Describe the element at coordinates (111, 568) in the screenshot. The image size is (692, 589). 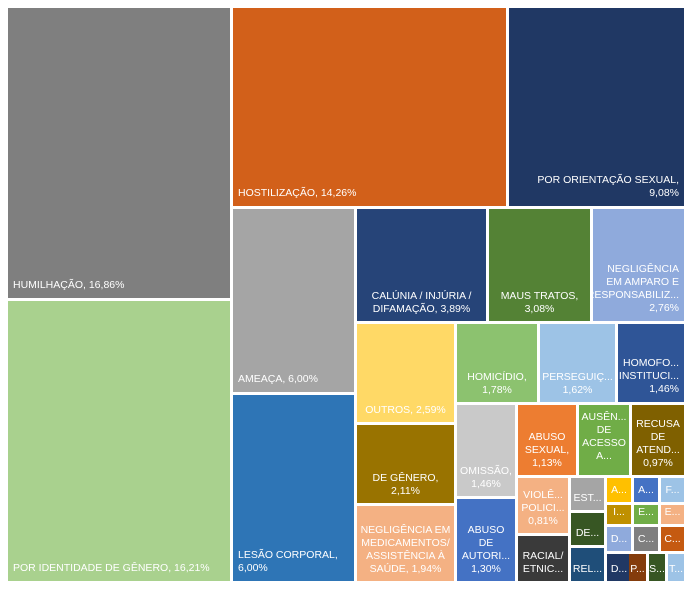
I see `treemap-tile-label: POR IDENTIDADE DE GÊNERO, 16,21%` at that location.